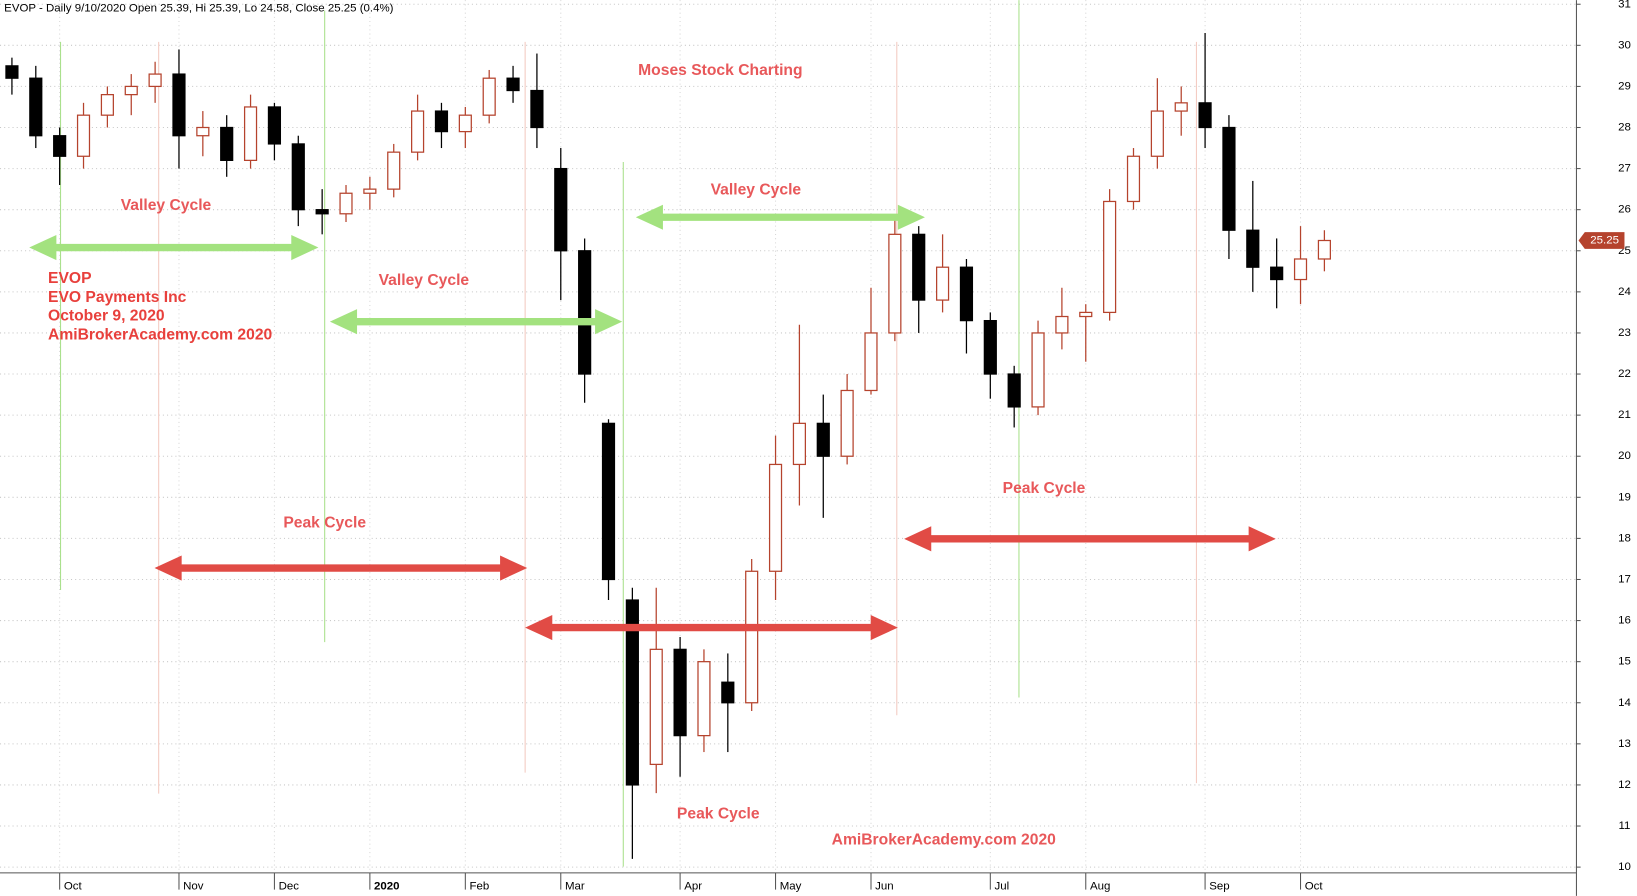 The height and width of the screenshot is (896, 1637). Describe the element at coordinates (1624, 5) in the screenshot. I see `y-tick-label: 31` at that location.